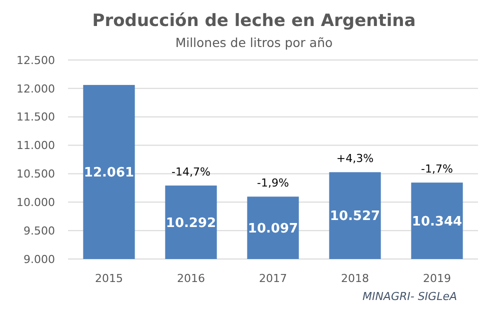  Describe the element at coordinates (191, 223) in the screenshot. I see `data-label: 10.292` at that location.